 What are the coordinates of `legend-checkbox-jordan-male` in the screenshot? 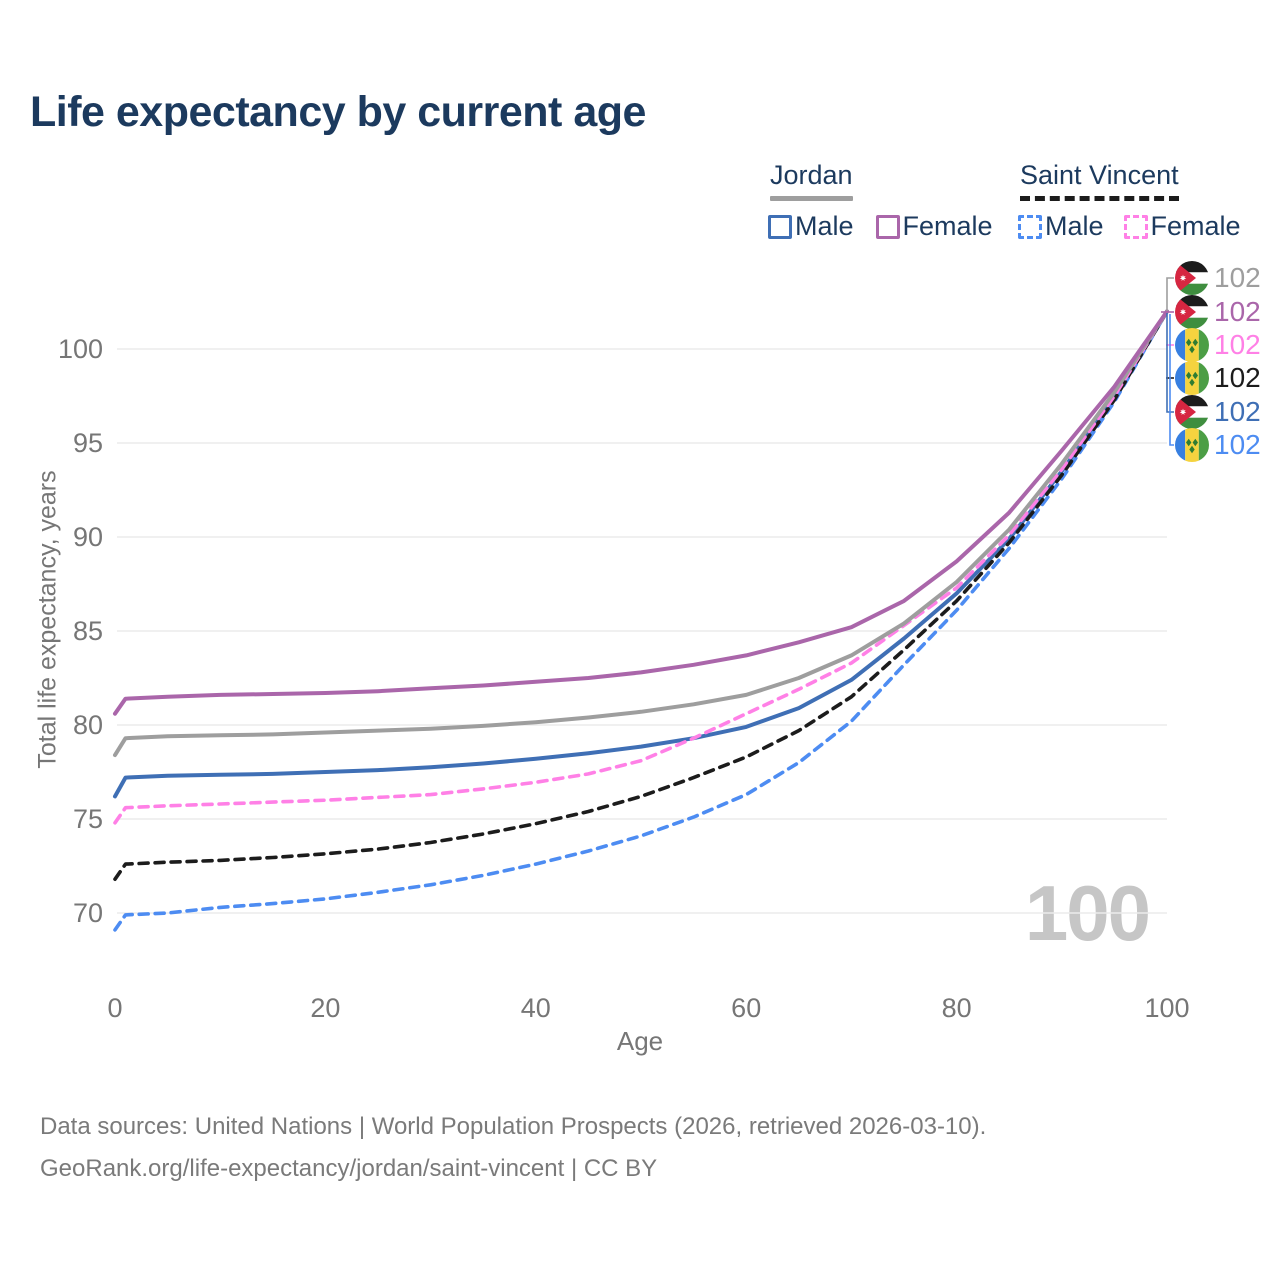 It's located at (780, 226).